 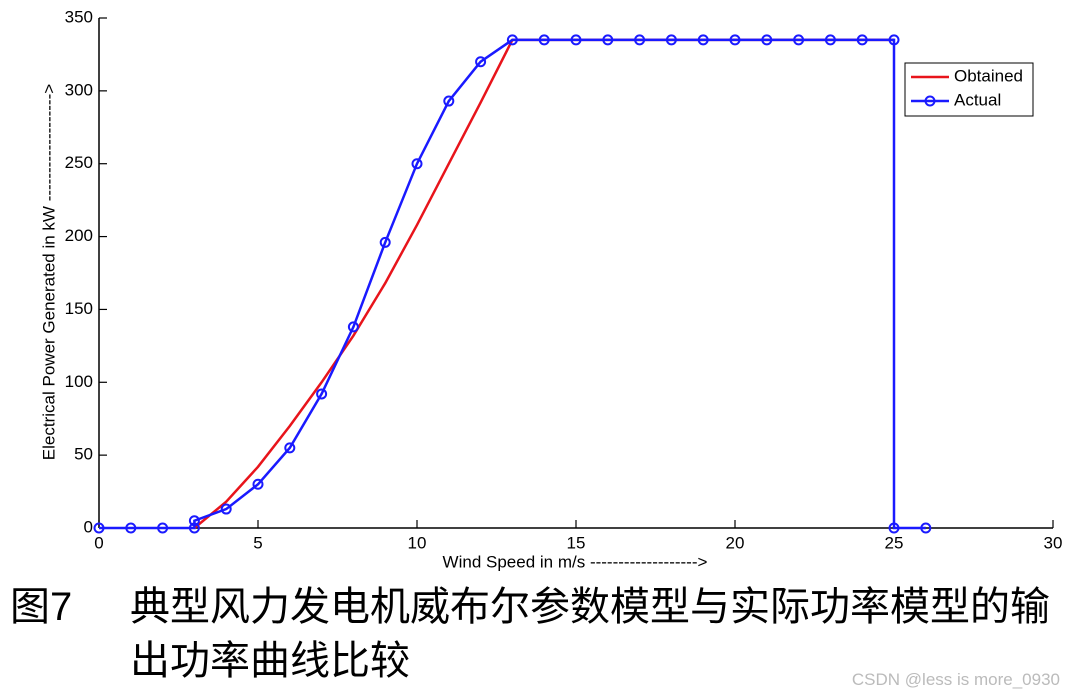 What do you see at coordinates (79, 381) in the screenshot?
I see `y-tick-label: 100` at bounding box center [79, 381].